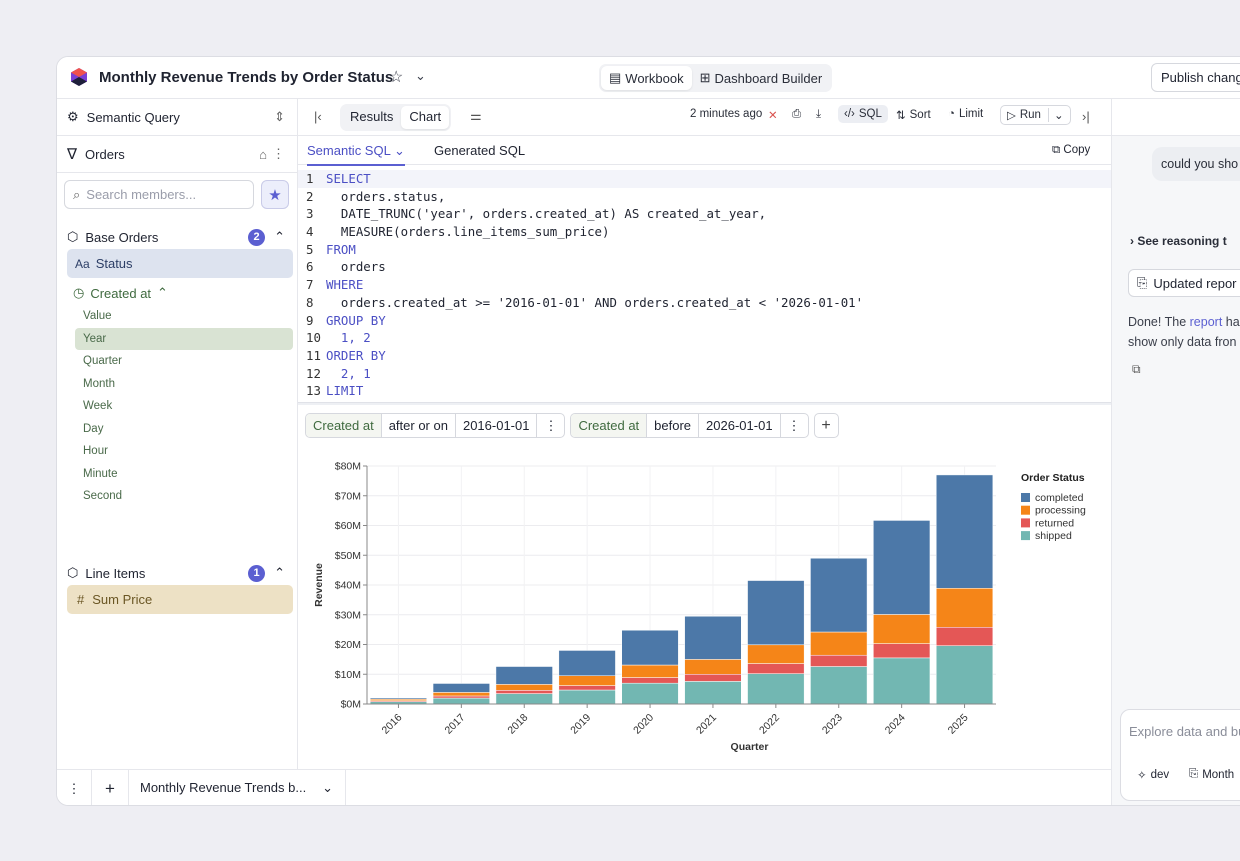 The width and height of the screenshot is (1240, 861). What do you see at coordinates (102, 361) in the screenshot?
I see `granularity-item: Quarter` at bounding box center [102, 361].